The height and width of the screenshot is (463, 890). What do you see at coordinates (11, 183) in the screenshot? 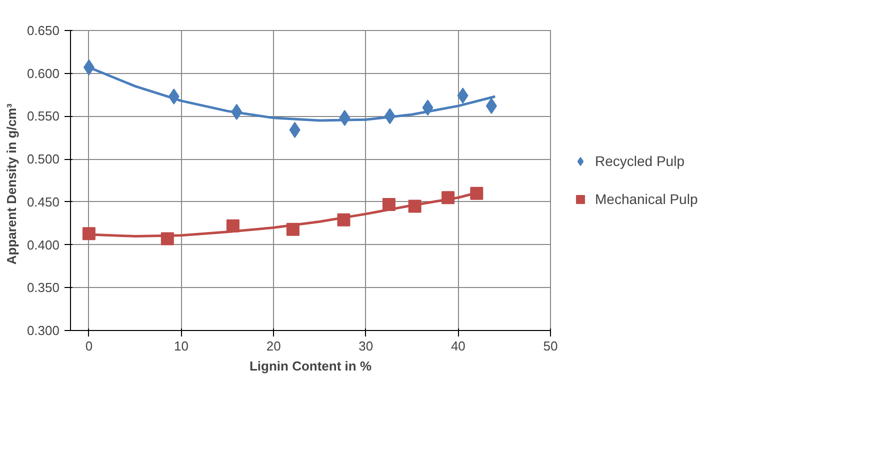
I see `y-axis-title: Apparent Density in g/cm³` at bounding box center [11, 183].